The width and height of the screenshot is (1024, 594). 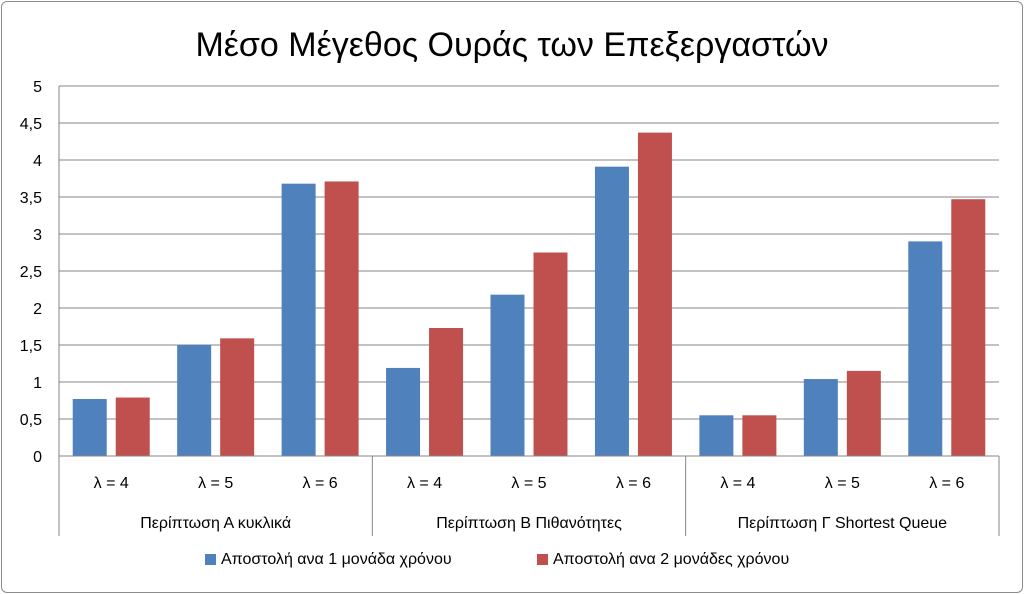 I want to click on y-tick-label: 4, so click(x=37, y=161).